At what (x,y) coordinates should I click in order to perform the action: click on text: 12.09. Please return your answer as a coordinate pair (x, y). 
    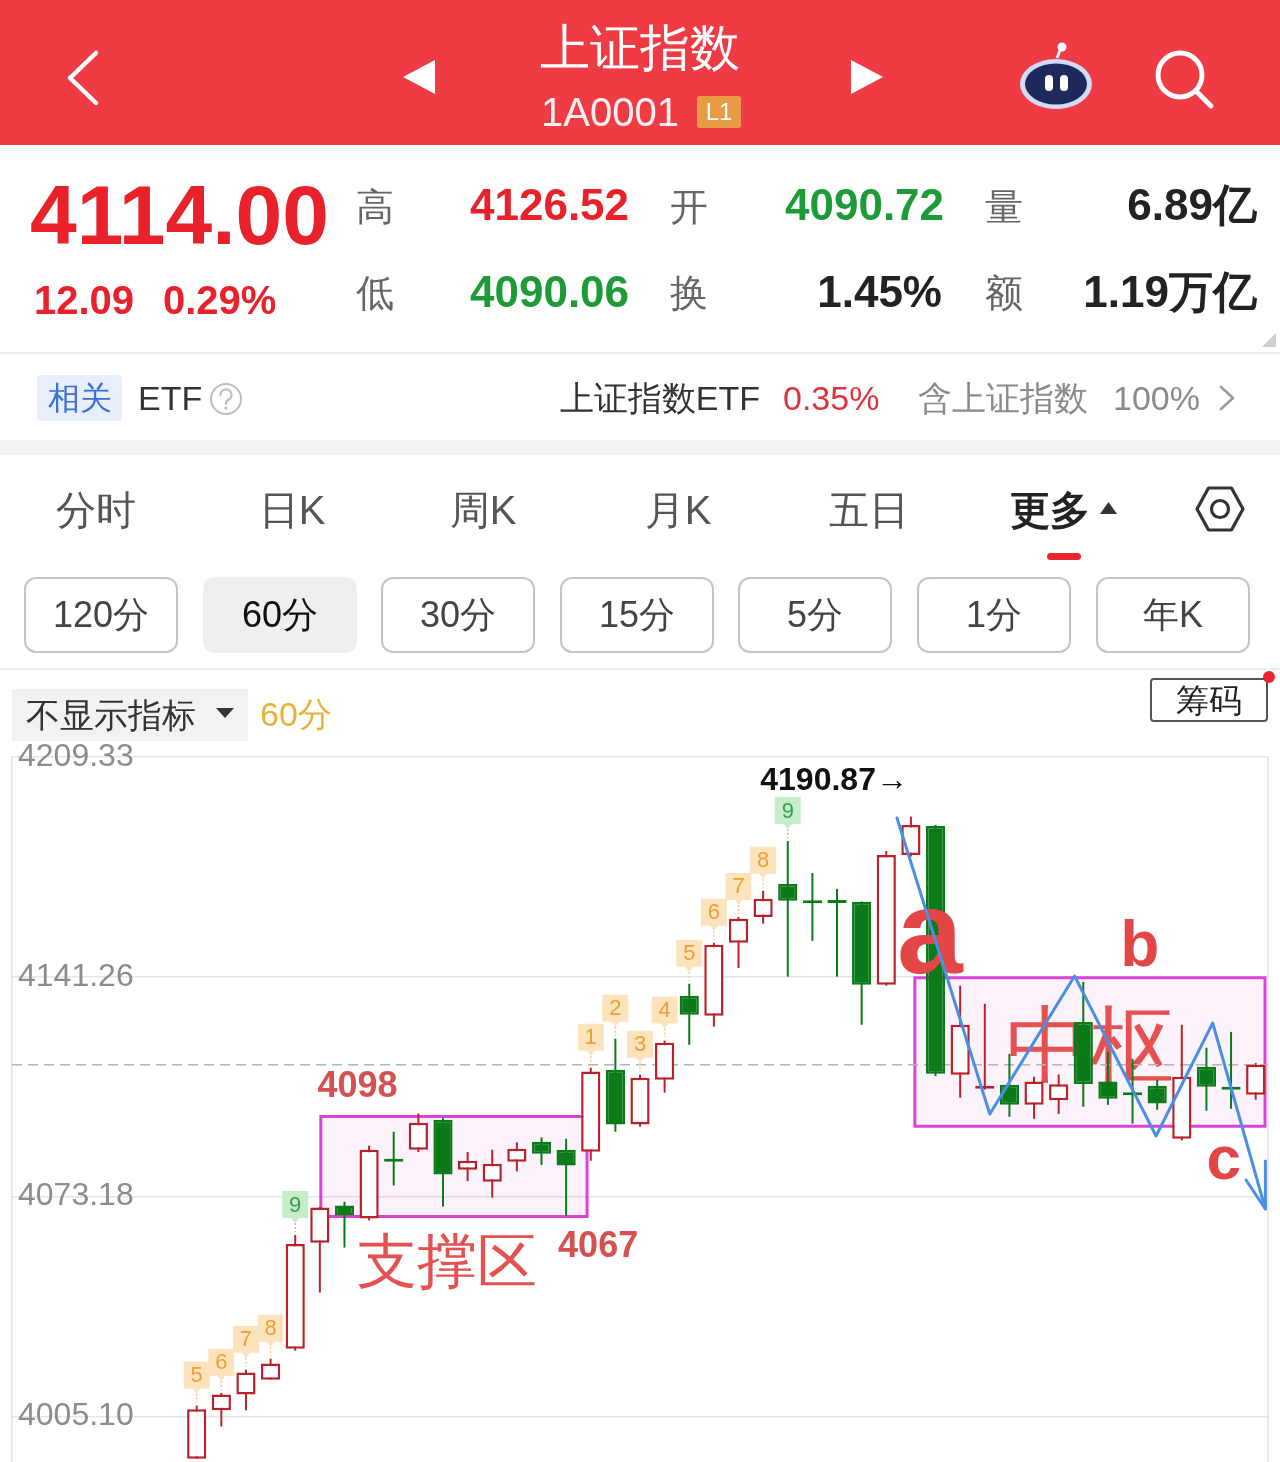
    Looking at the image, I should click on (84, 300).